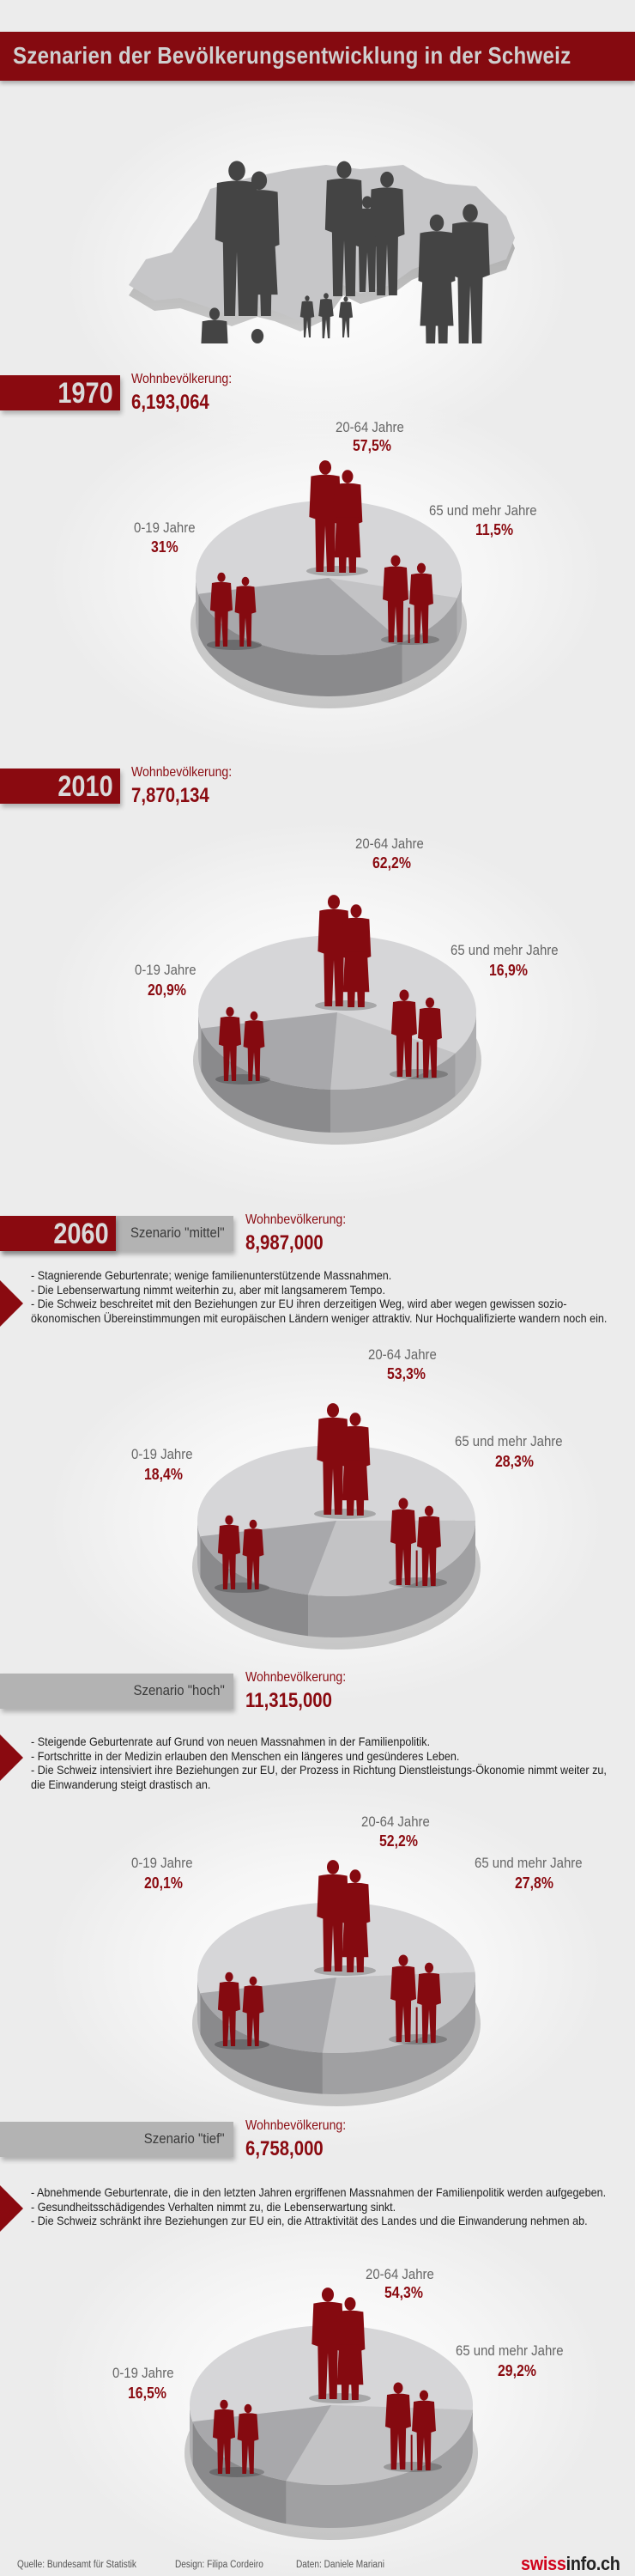  What do you see at coordinates (177, 1232) in the screenshot?
I see `scenario-label: Szenario "mittel"` at bounding box center [177, 1232].